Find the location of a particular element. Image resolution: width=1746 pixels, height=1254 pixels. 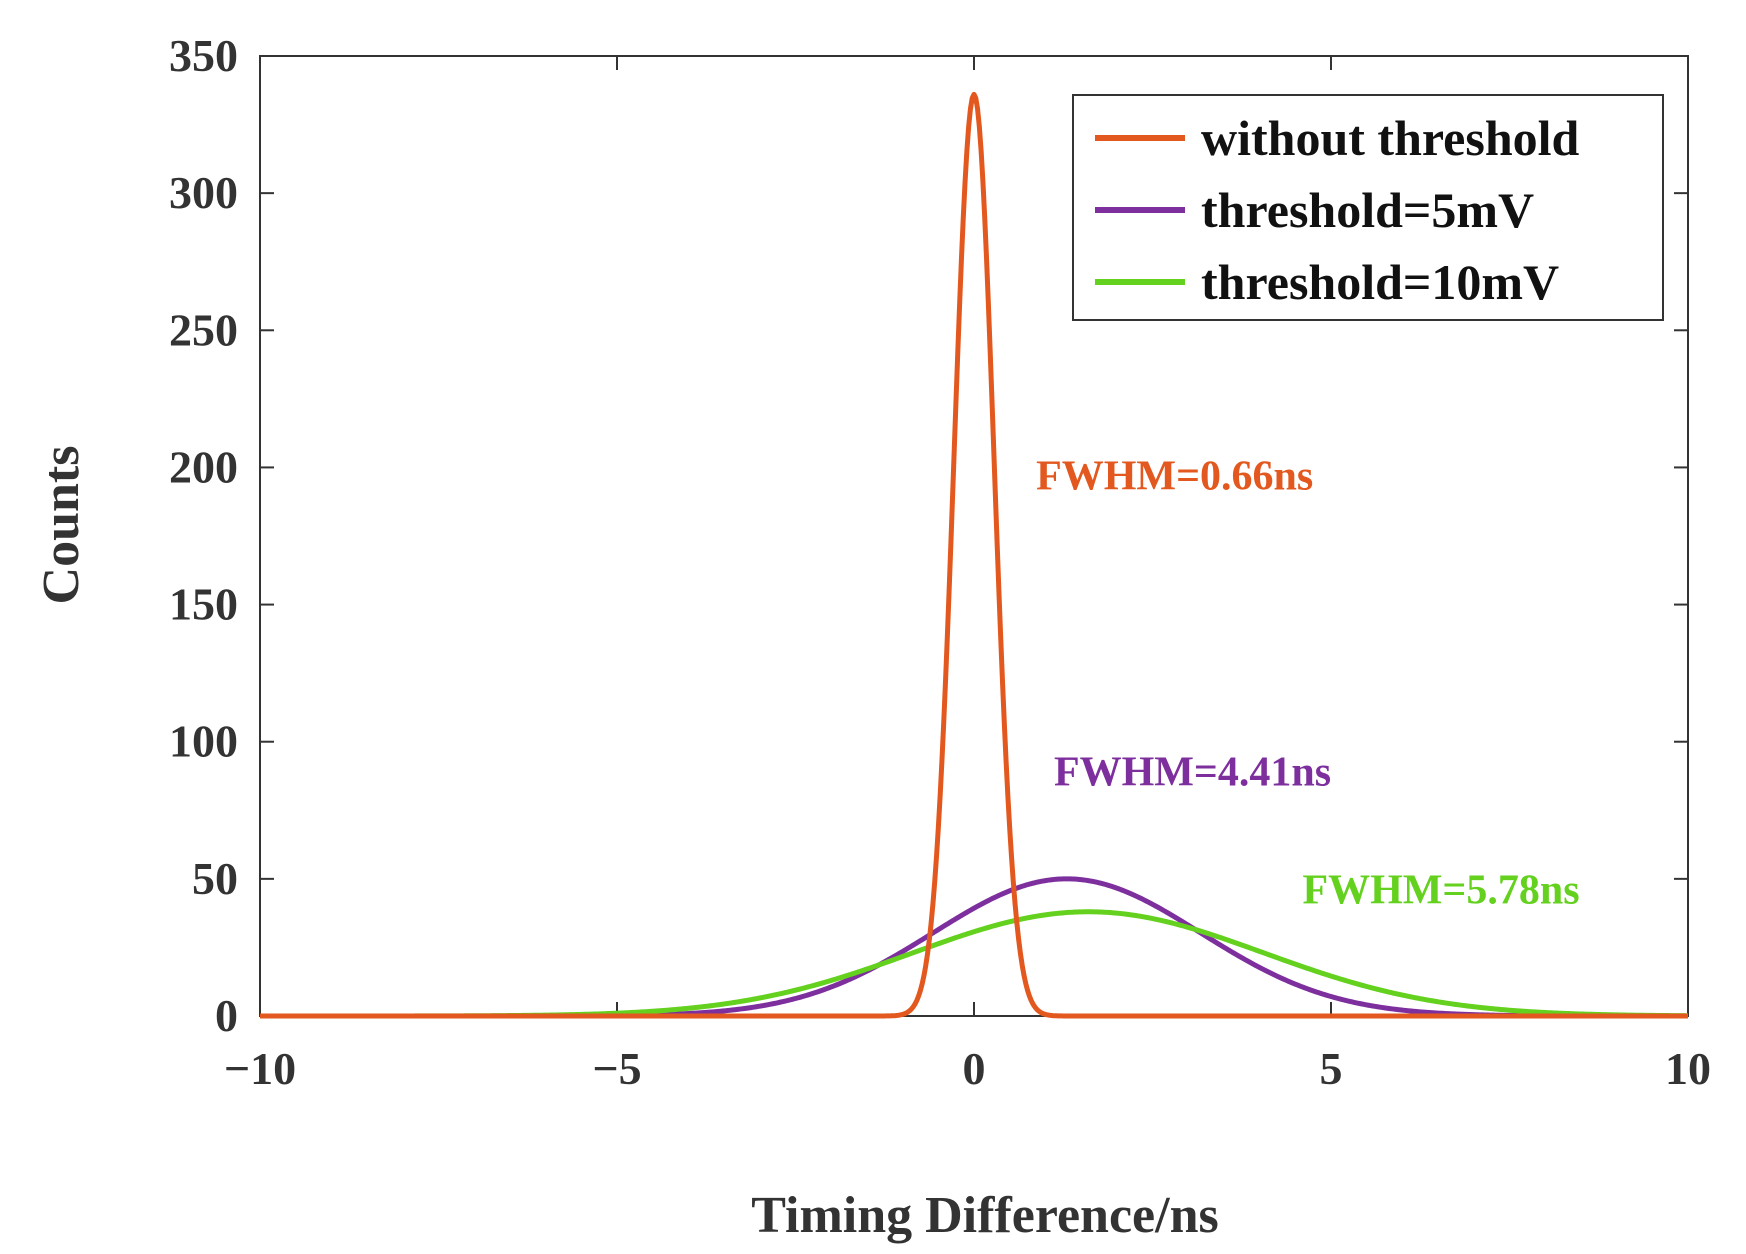

y-tick-label: 250 is located at coordinates (203, 329).